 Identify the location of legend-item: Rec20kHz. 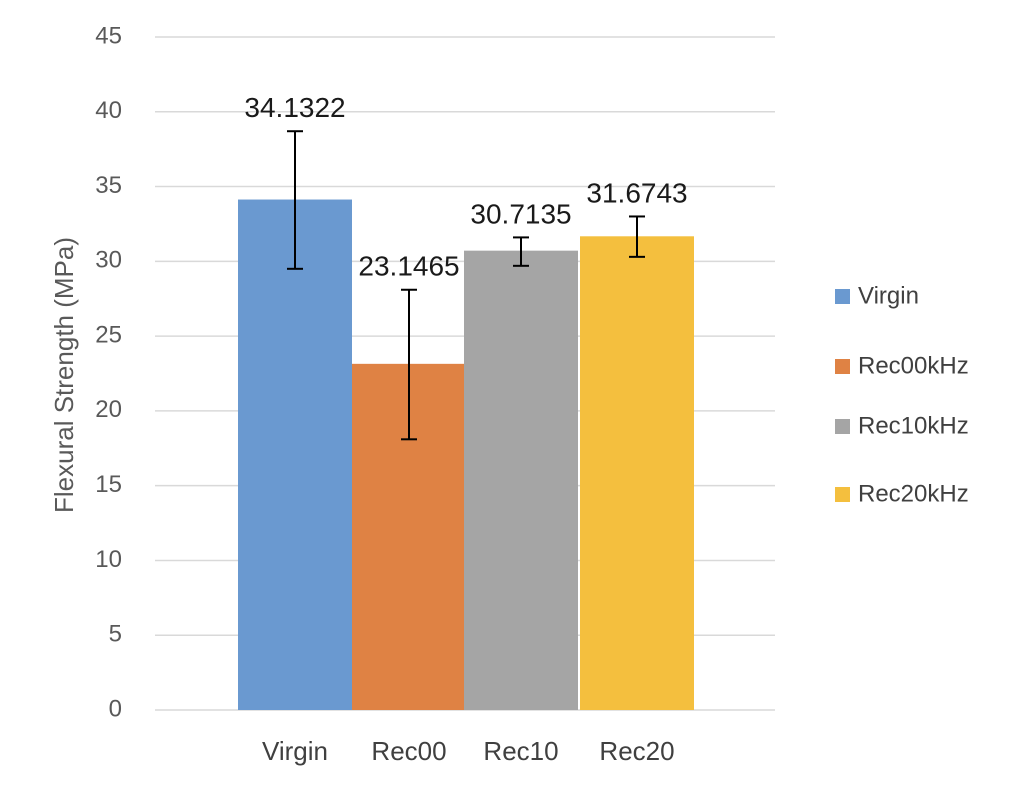
(902, 493).